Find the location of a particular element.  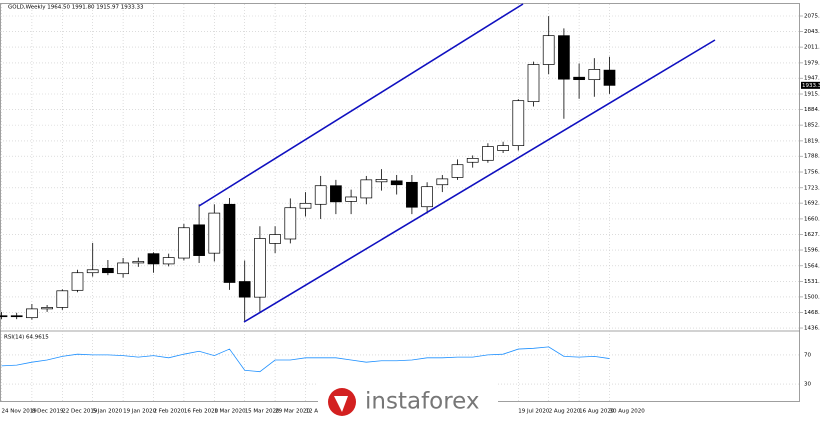

x-tick-label: 16 Feb 2020 is located at coordinates (201, 412).